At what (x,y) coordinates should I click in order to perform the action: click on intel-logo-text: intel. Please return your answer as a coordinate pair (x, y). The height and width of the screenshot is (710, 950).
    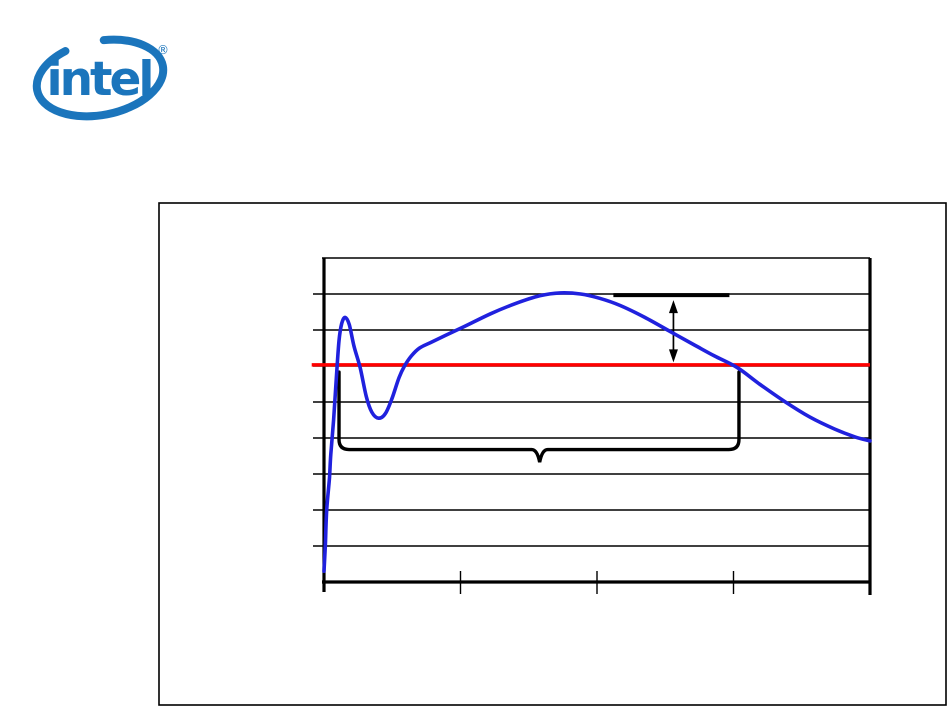
    Looking at the image, I should click on (98, 79).